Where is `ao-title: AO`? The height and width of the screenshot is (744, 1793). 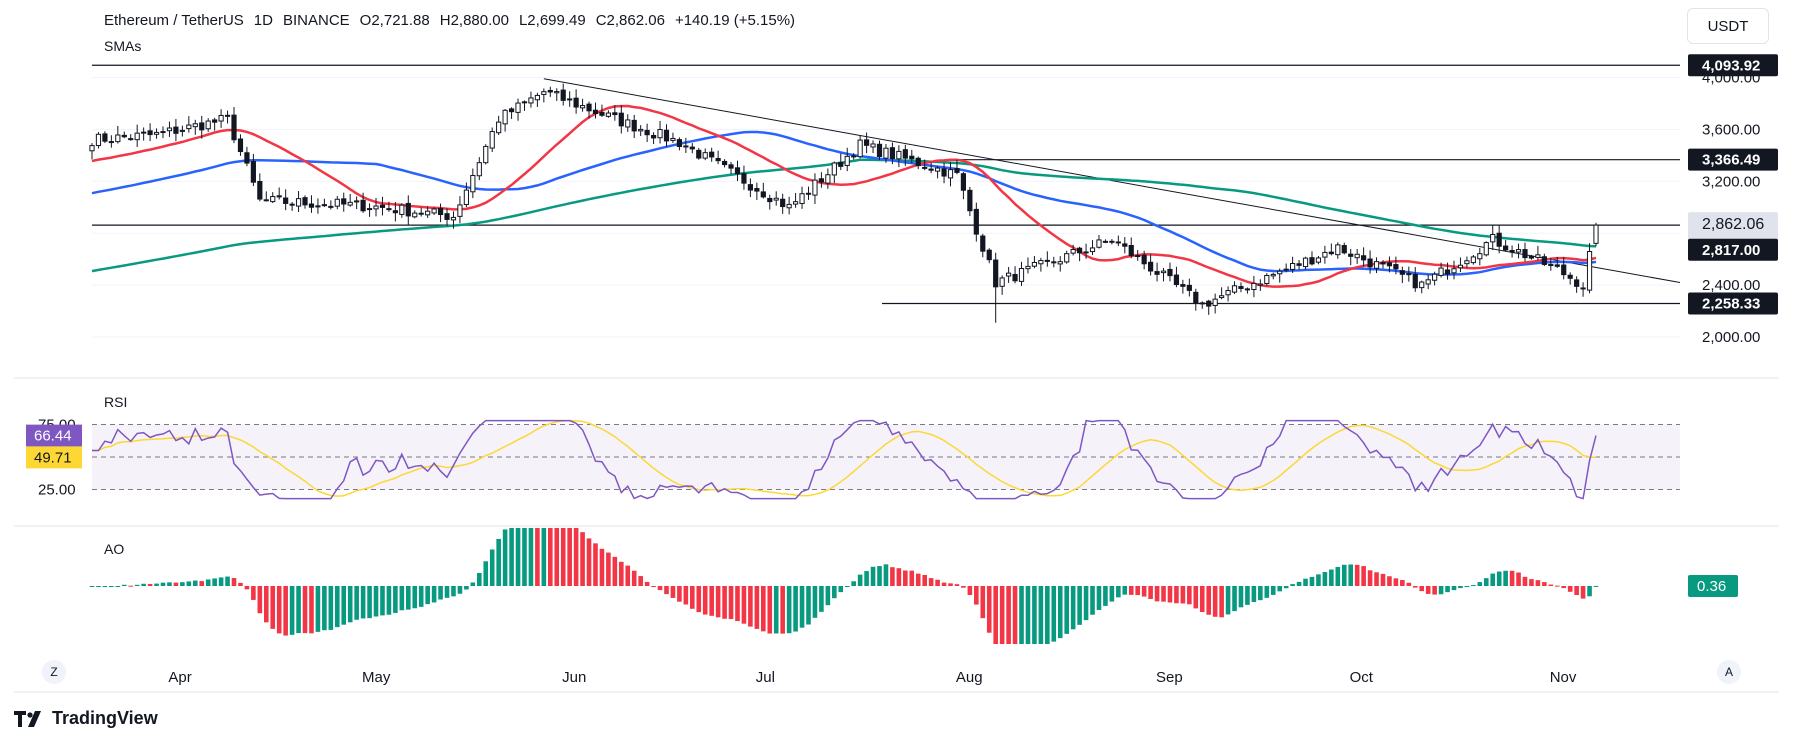
ao-title: AO is located at coordinates (114, 549).